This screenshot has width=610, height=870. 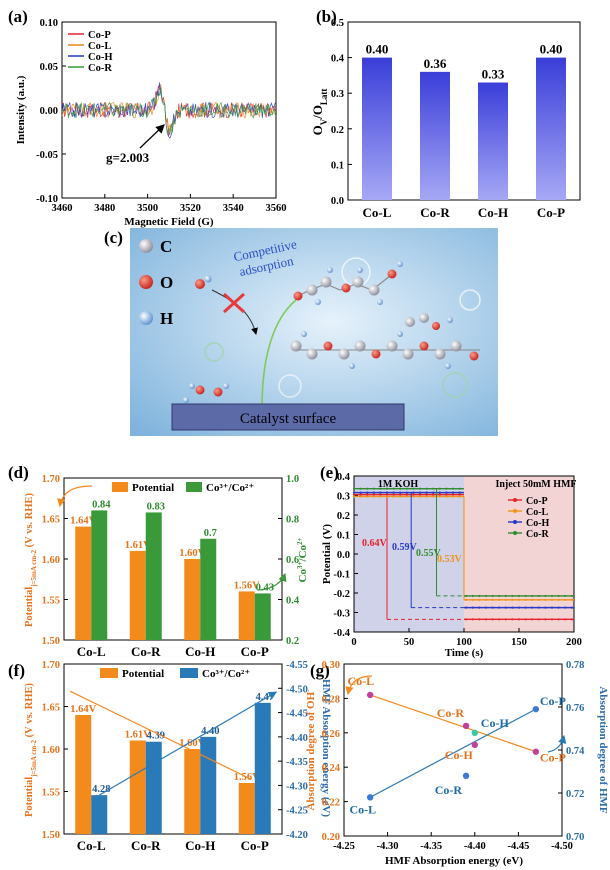 I want to click on panel-g-right-arrow, so click(x=557, y=743).